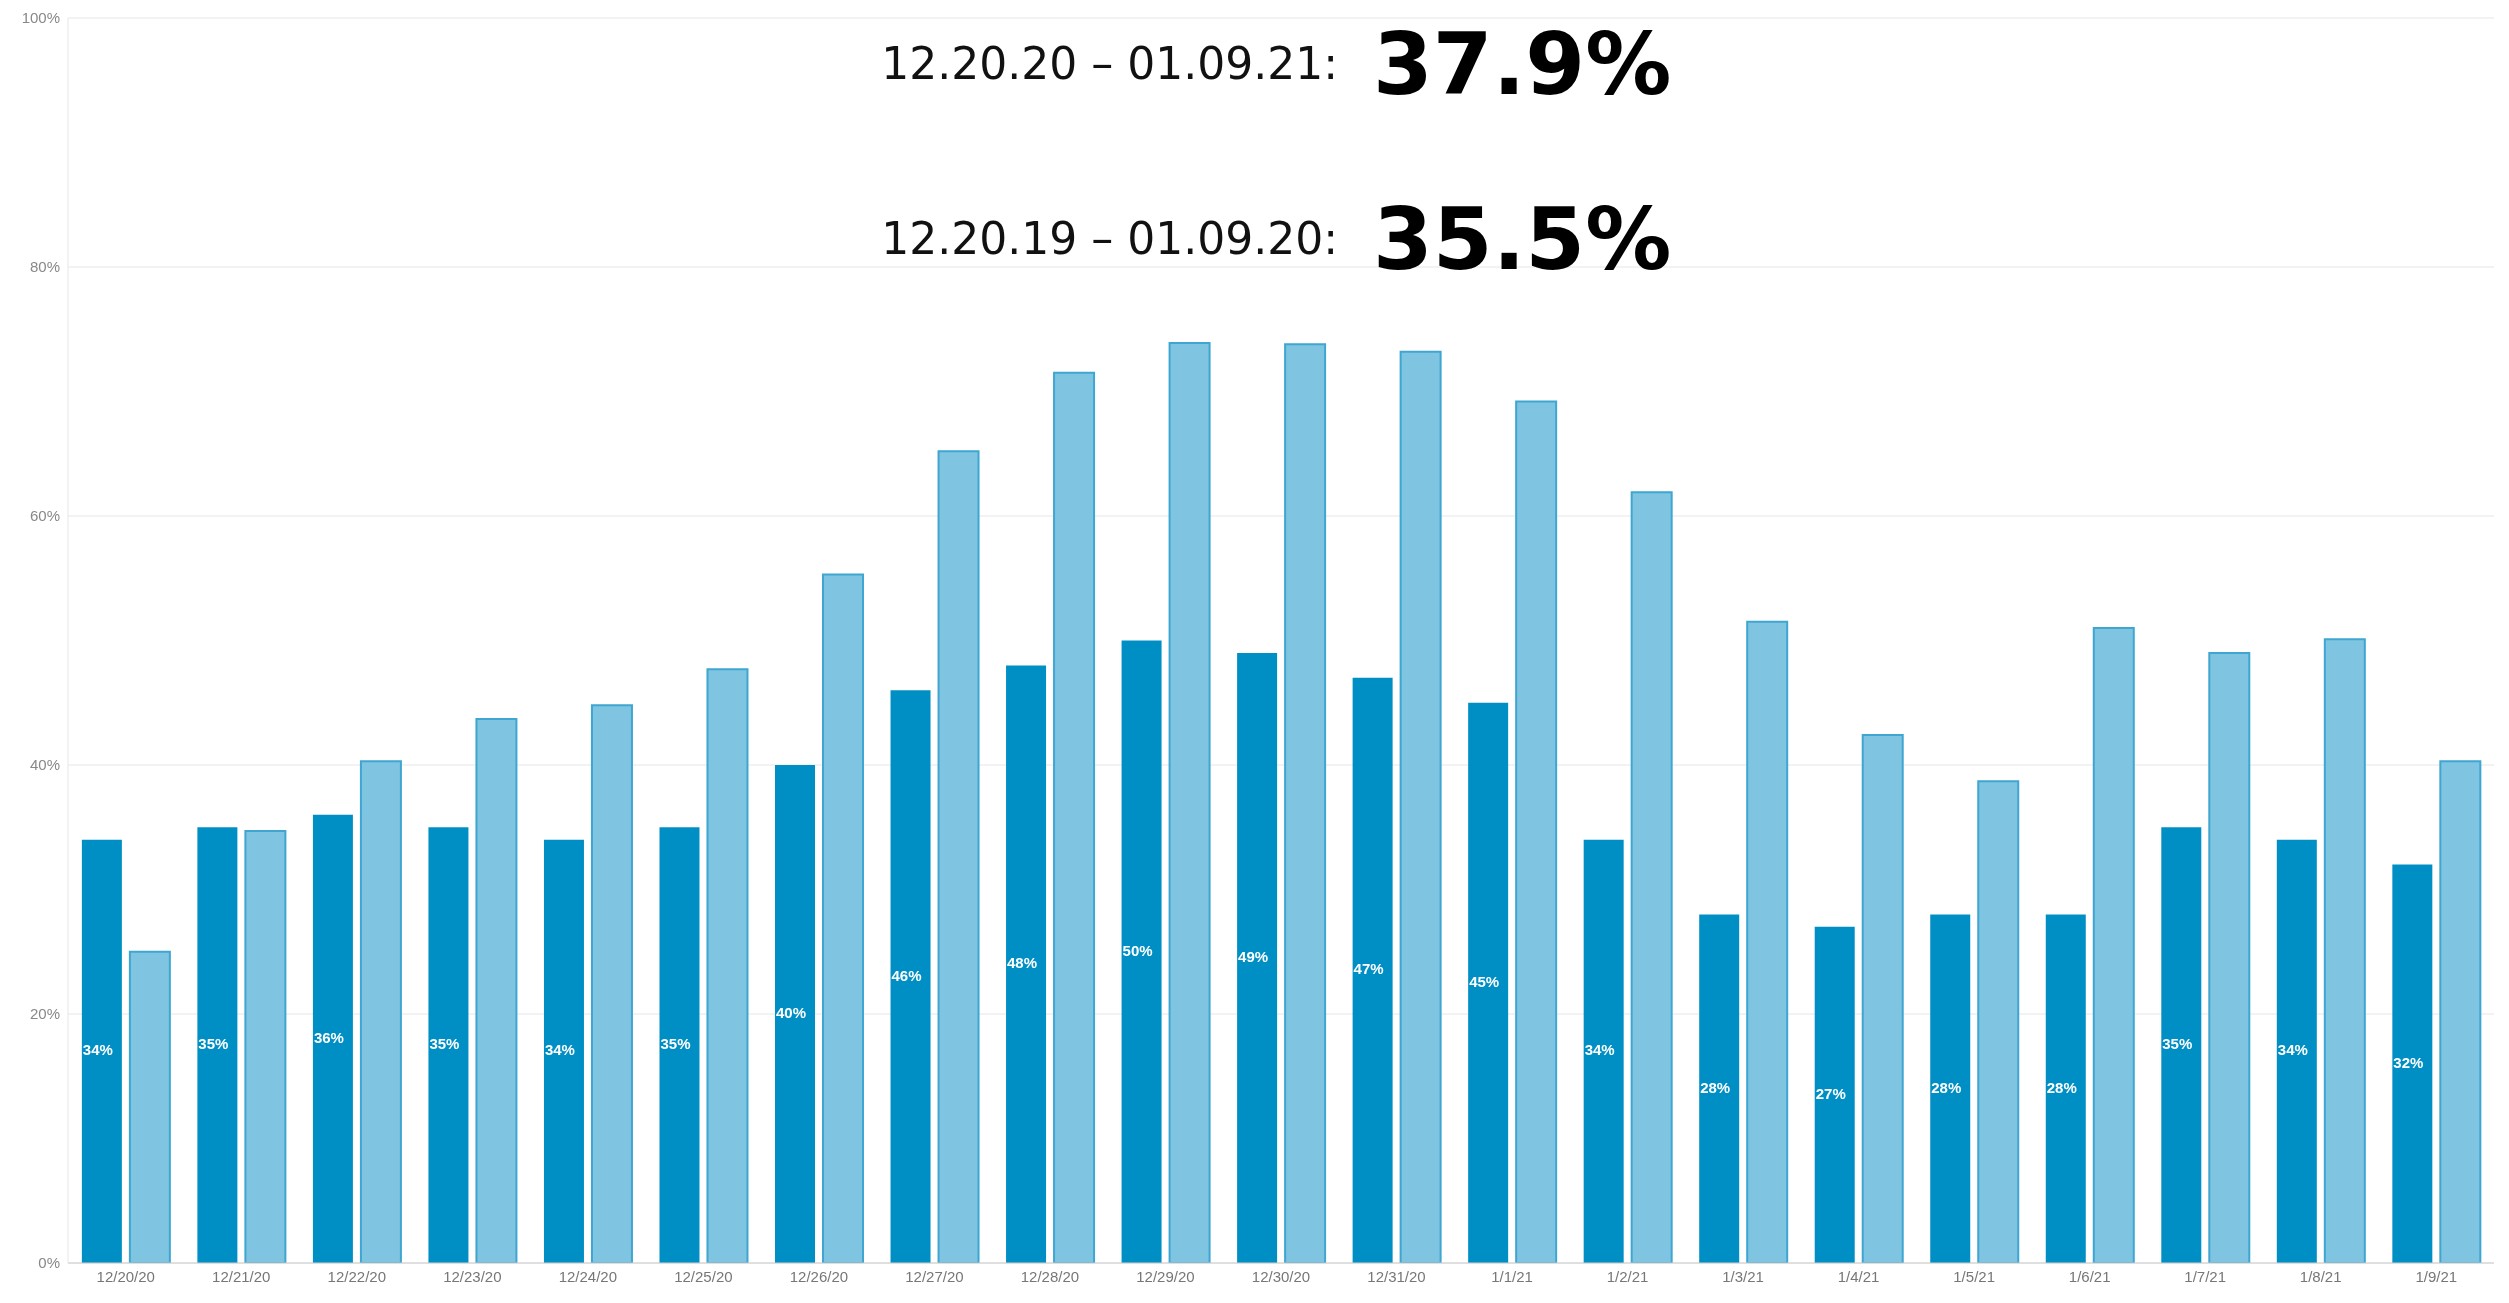 This screenshot has height=1303, width=2509. What do you see at coordinates (1743, 1276) in the screenshot?
I see `x-tick-label: 1/3/21` at bounding box center [1743, 1276].